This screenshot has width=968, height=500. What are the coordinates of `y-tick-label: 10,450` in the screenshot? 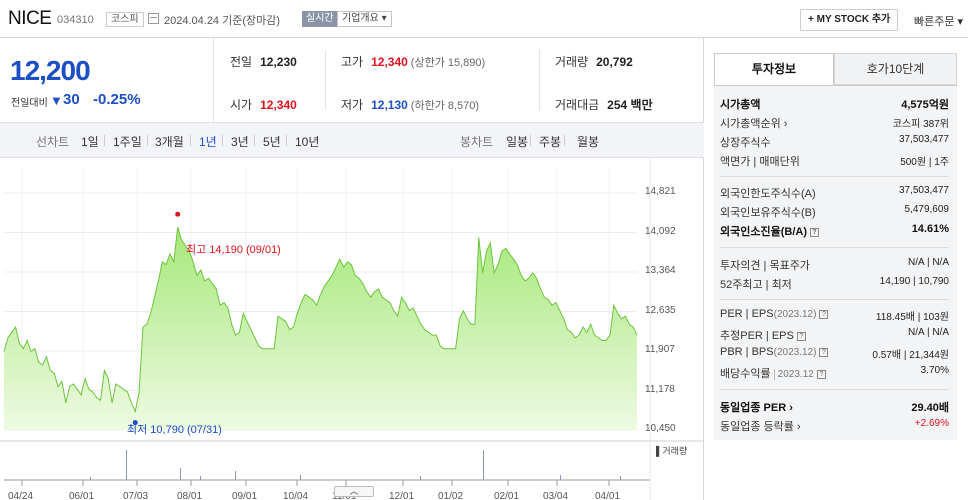 It's located at (660, 428).